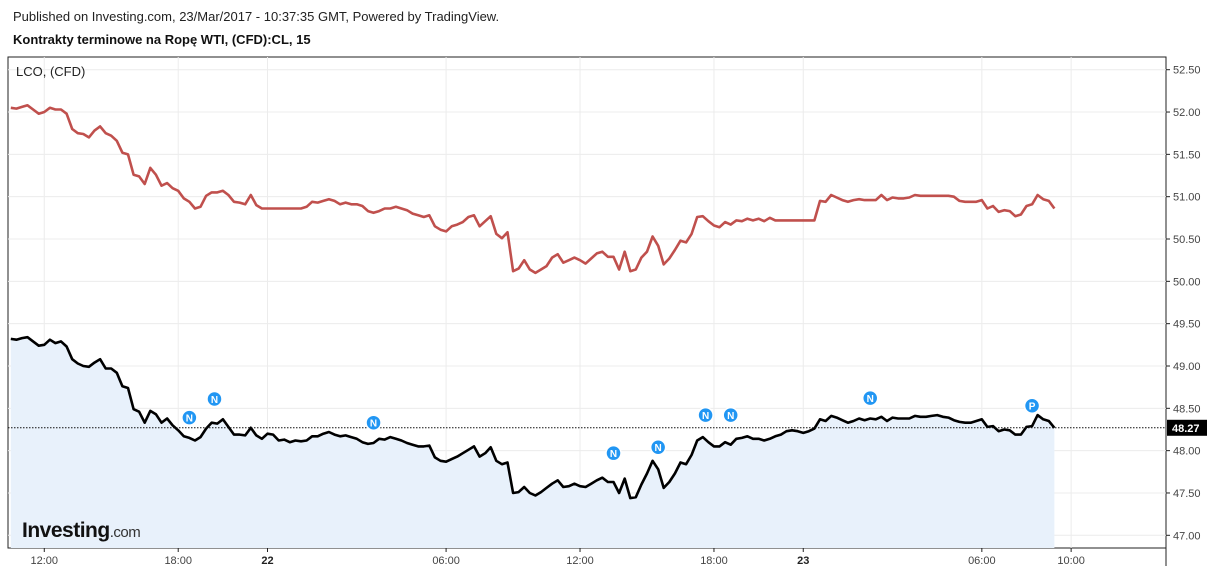 Image resolution: width=1211 pixels, height=574 pixels. What do you see at coordinates (1187, 71) in the screenshot?
I see `y-tick-label: 52.50` at bounding box center [1187, 71].